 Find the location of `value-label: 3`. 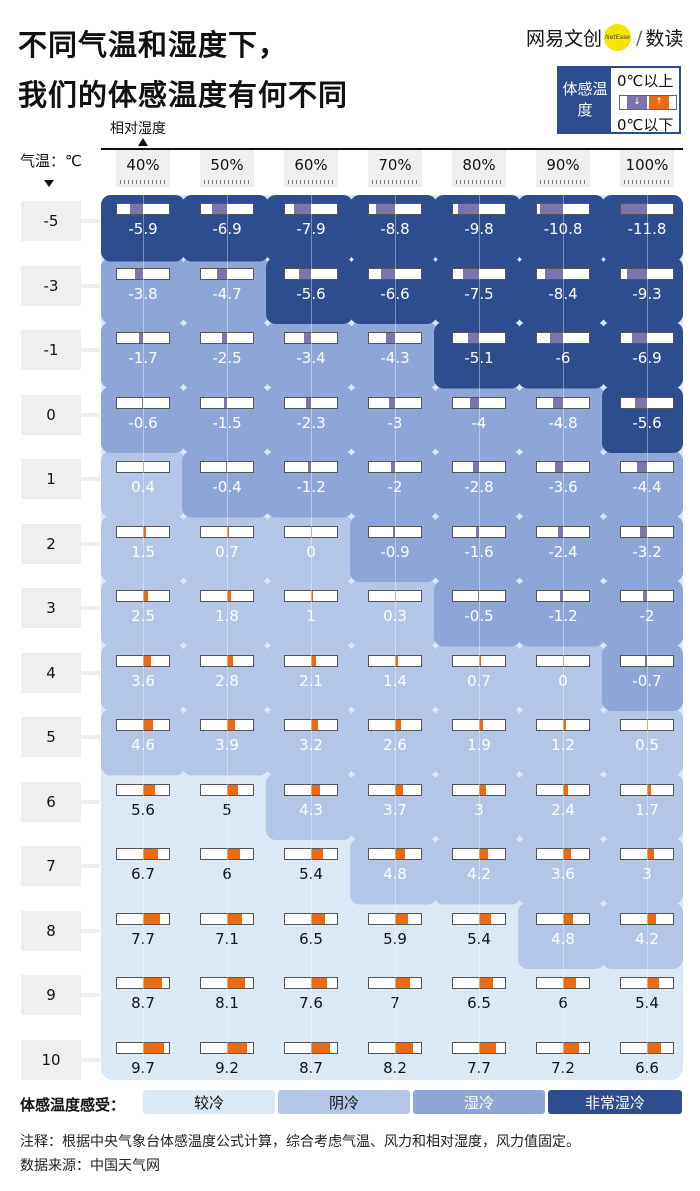

value-label: 3 is located at coordinates (479, 809).